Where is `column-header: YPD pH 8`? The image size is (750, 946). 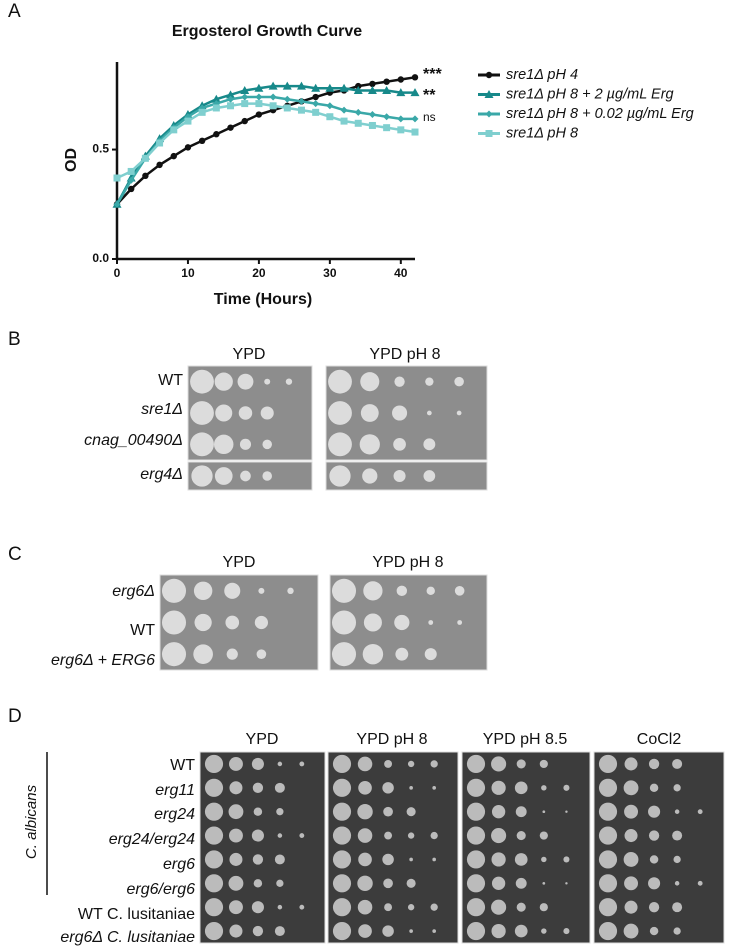 column-header: YPD pH 8 is located at coordinates (391, 739).